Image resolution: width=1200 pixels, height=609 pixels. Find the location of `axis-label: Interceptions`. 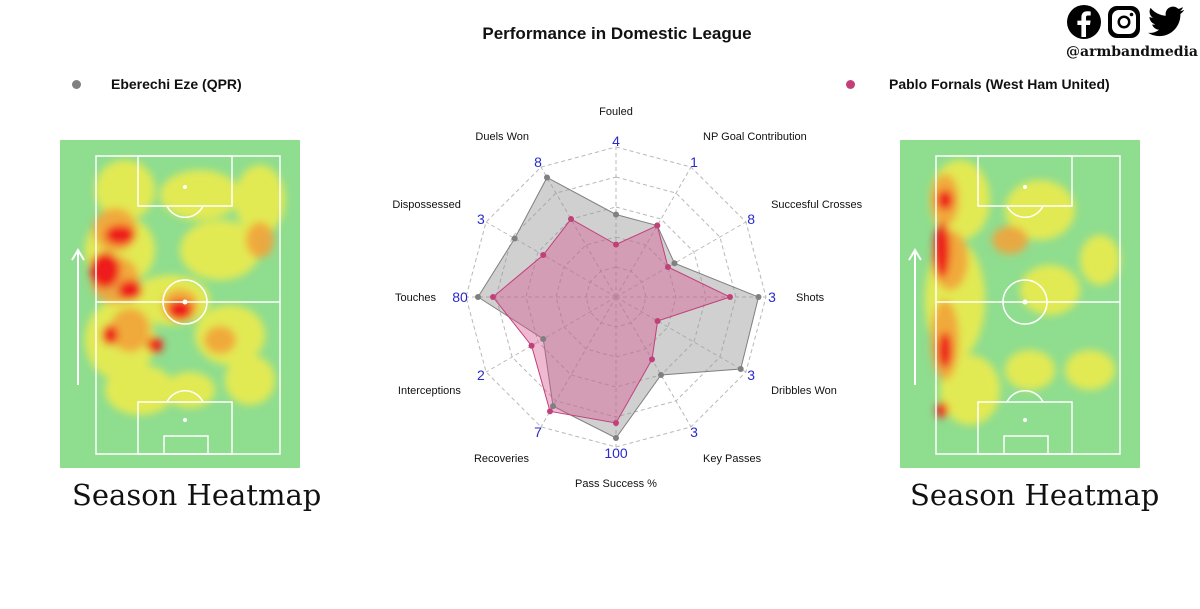

axis-label: Interceptions is located at coordinates (429, 391).